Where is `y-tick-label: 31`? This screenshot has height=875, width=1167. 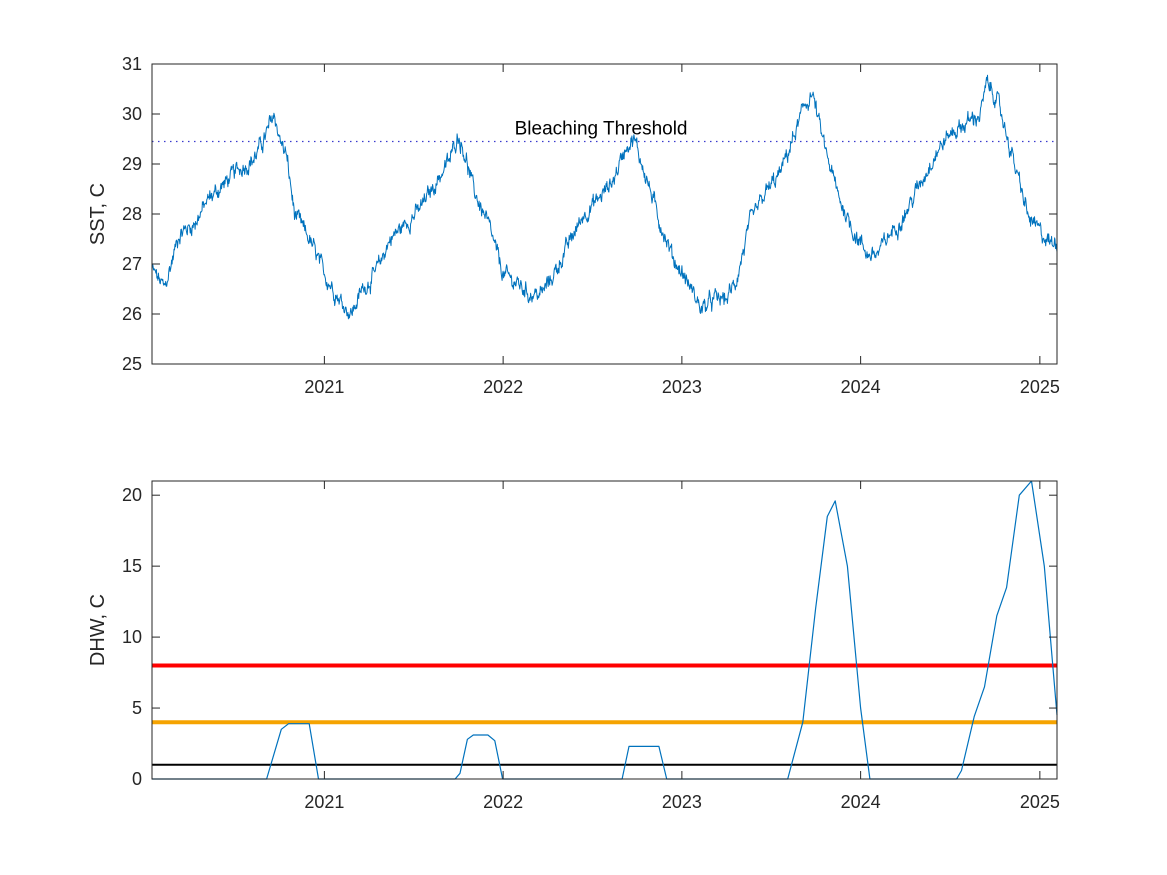 y-tick-label: 31 is located at coordinates (132, 64).